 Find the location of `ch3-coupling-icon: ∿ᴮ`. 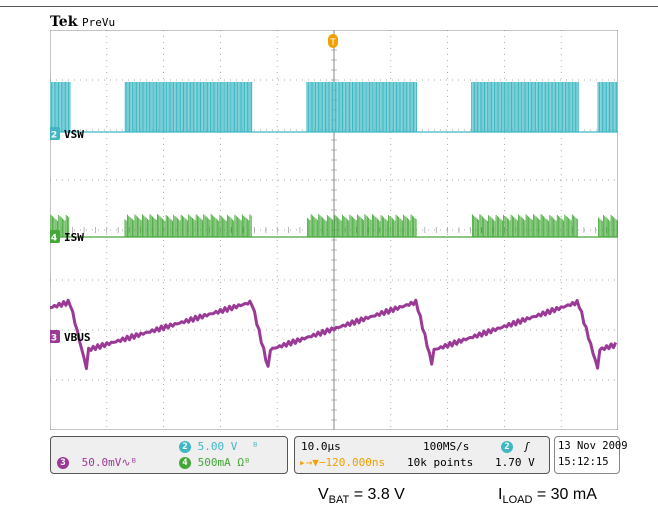

ch3-coupling-icon: ∿ᴮ is located at coordinates (129, 462).